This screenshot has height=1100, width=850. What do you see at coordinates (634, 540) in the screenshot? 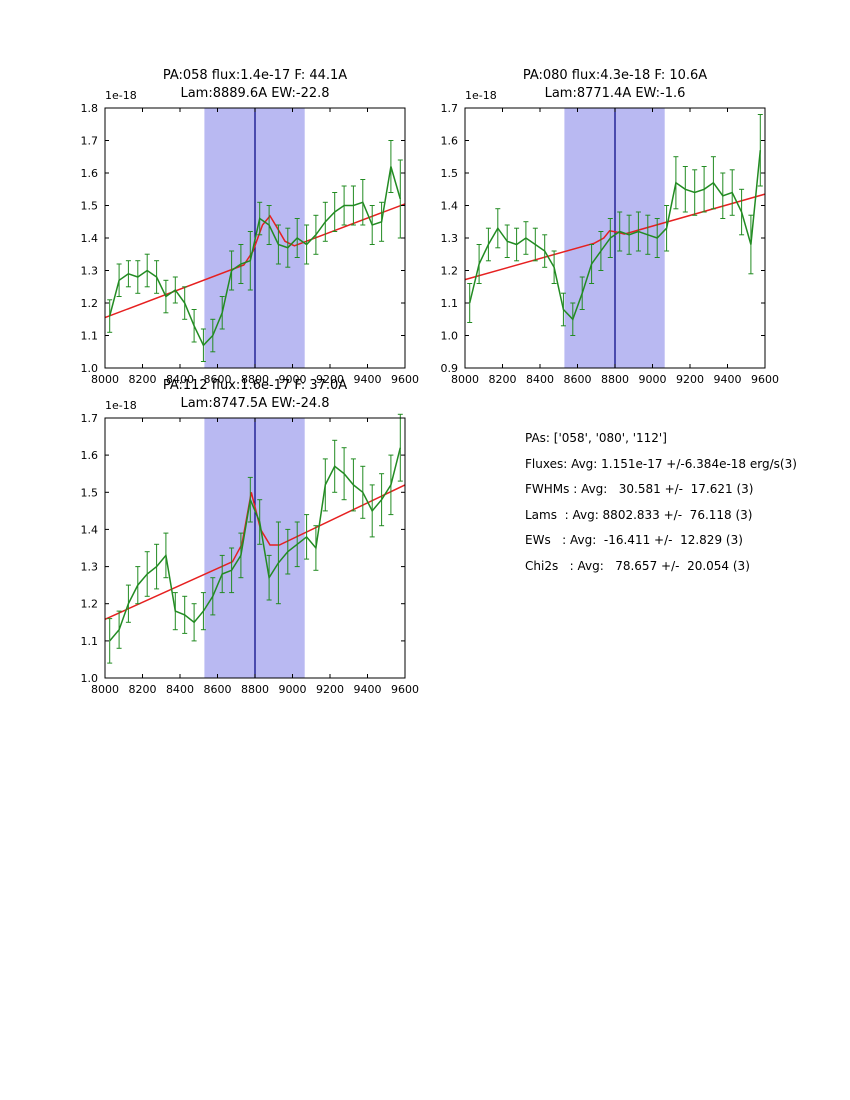
I see `stats-ews: EWs : Avg: -16.411 +/- 12.829 (3)` at bounding box center [634, 540].